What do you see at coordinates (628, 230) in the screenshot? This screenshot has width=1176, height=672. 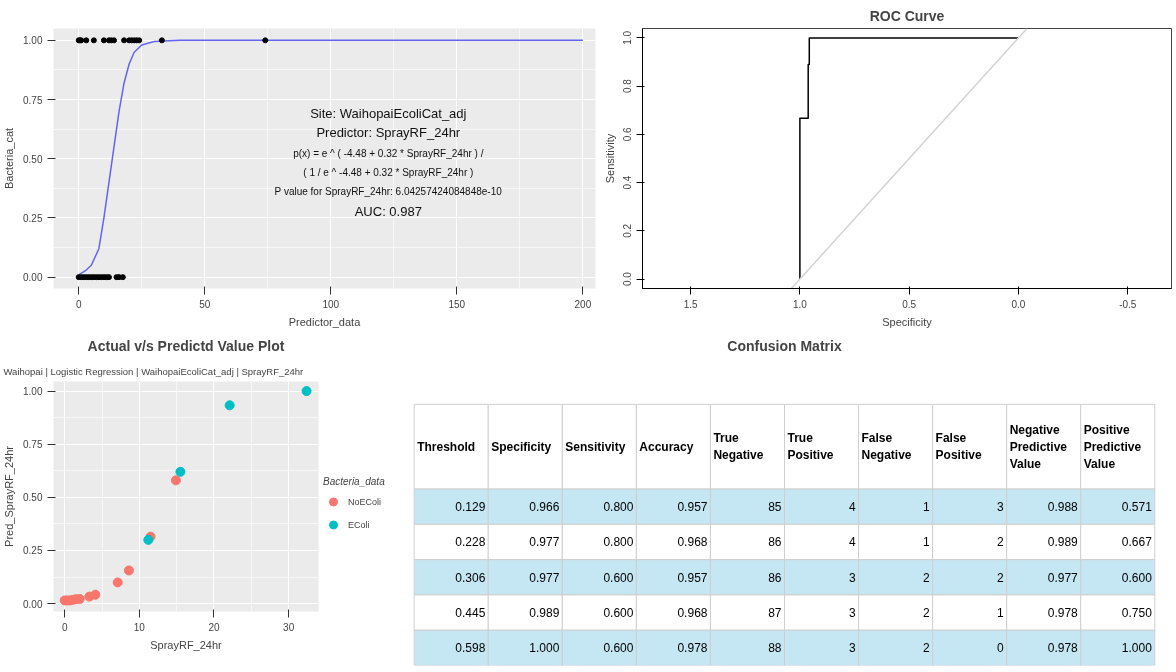 I see `y-tick-label: 0.2` at bounding box center [628, 230].